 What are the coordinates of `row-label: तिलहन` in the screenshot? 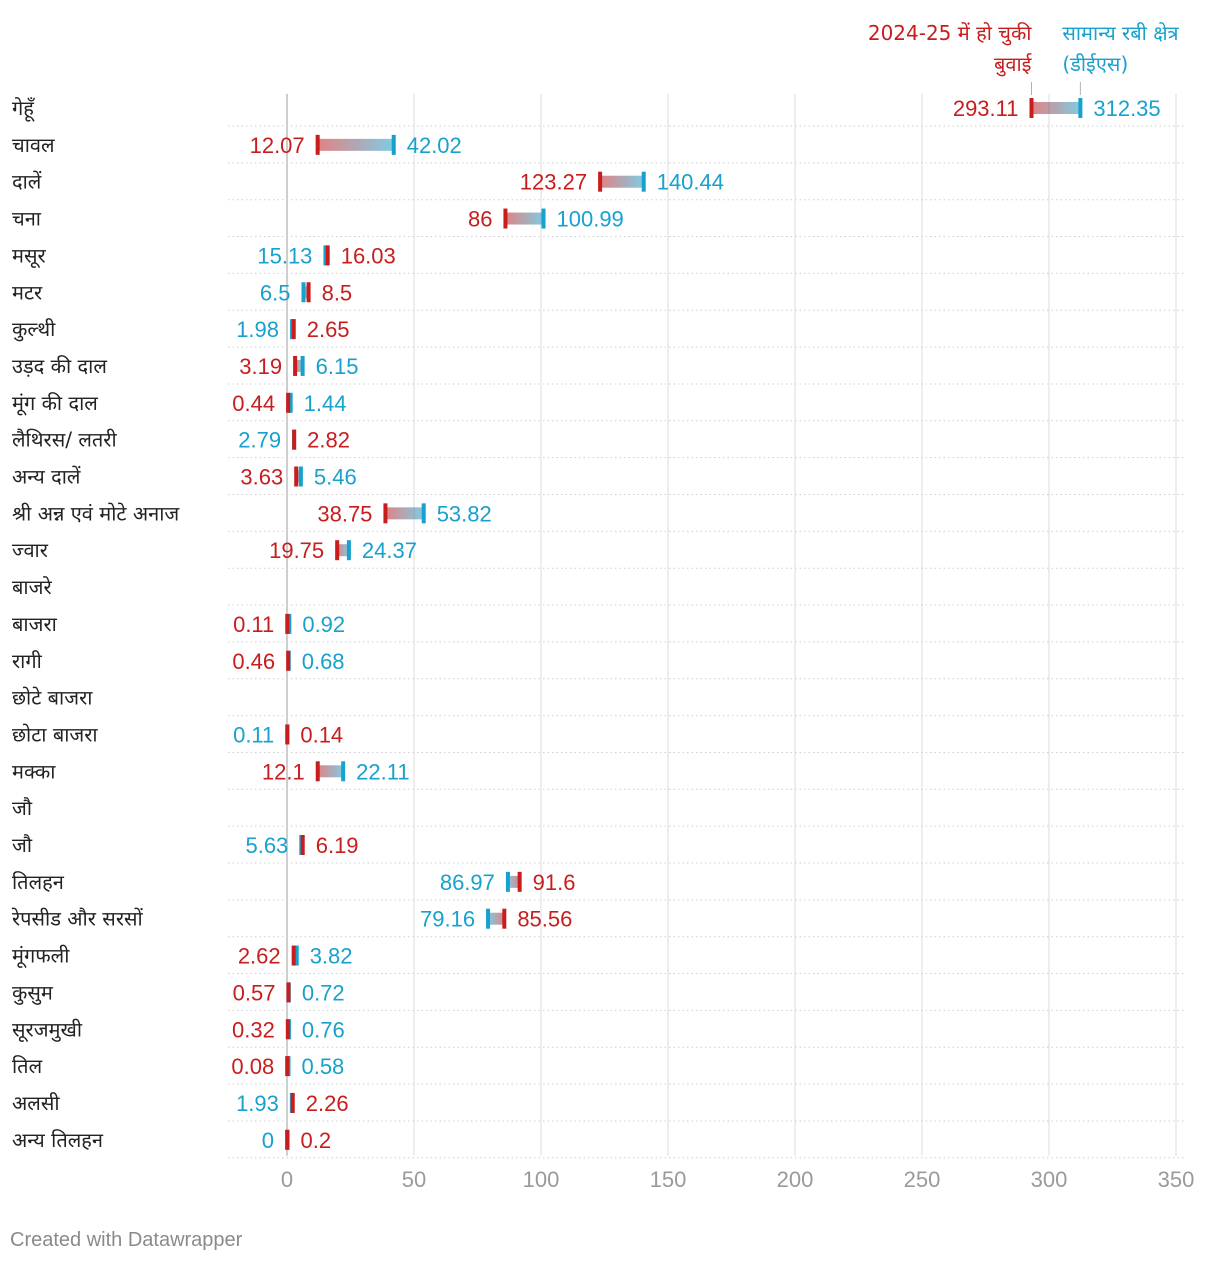 It's located at (38, 882).